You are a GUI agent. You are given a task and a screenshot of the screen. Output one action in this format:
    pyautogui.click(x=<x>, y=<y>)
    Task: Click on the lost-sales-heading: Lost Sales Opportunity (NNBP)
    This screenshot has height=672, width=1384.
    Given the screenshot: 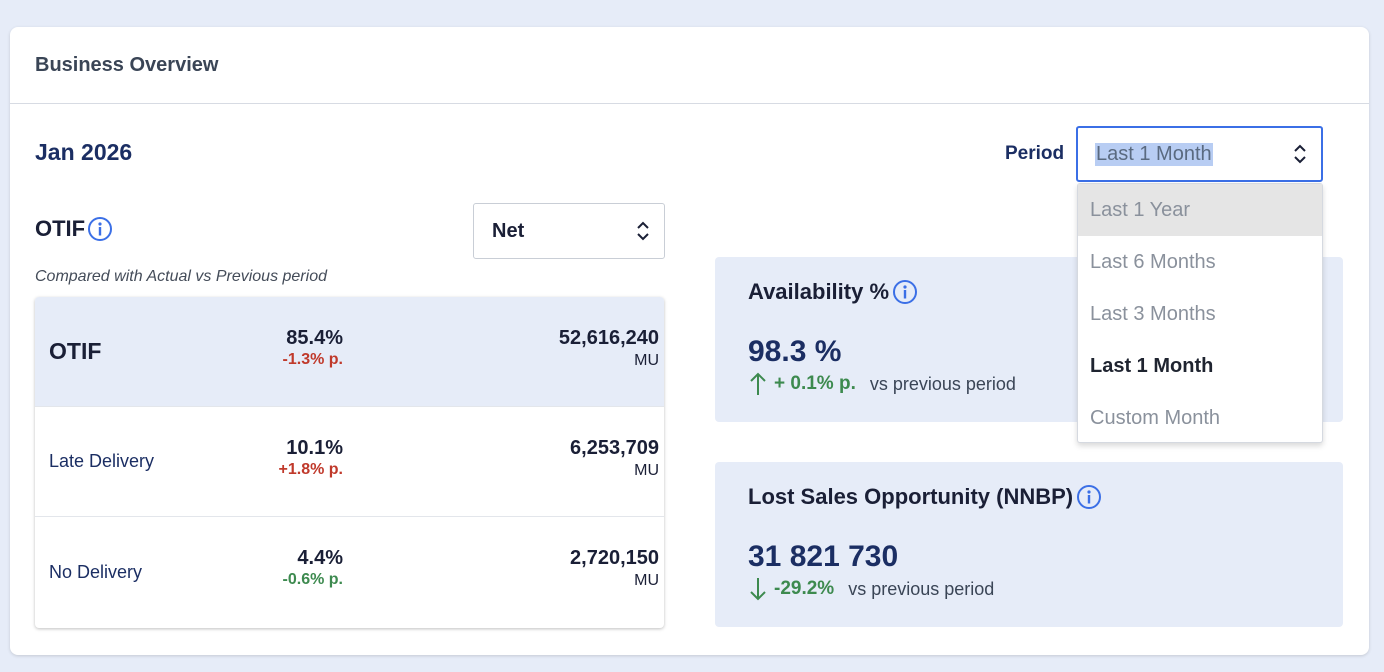 What is the action you would take?
    pyautogui.click(x=925, y=497)
    